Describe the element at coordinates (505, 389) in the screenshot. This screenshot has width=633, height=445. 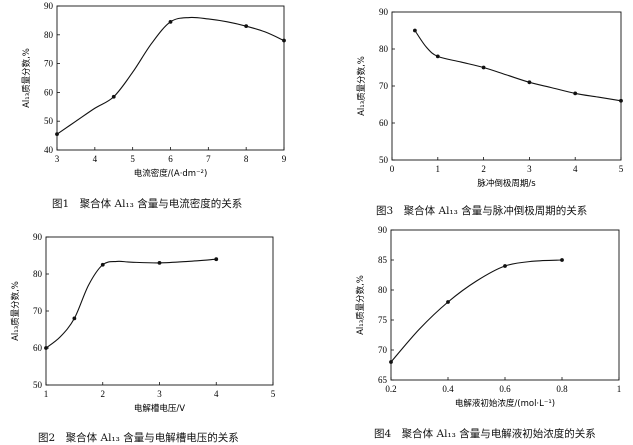
I see `x-tick-label: 0.6` at that location.